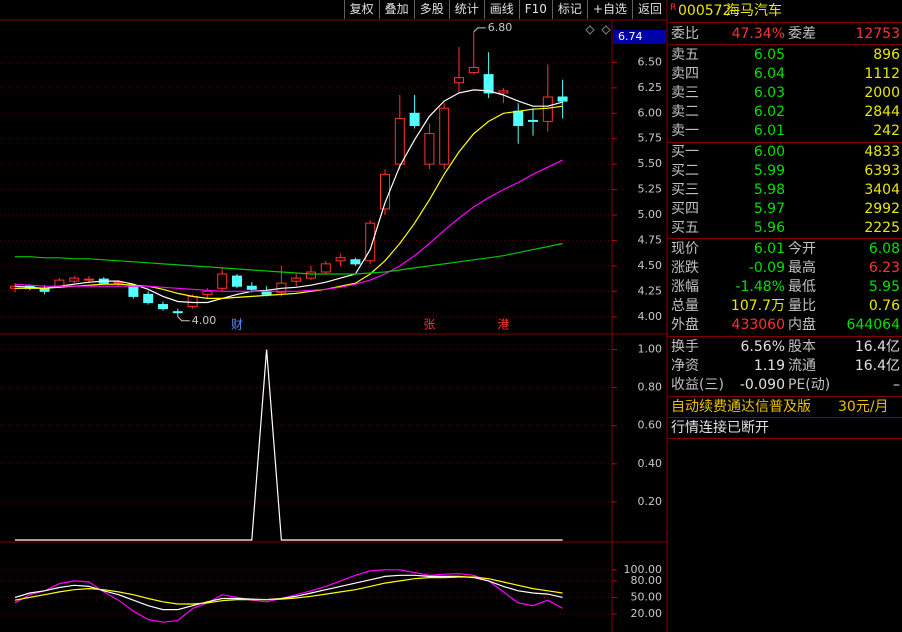  What do you see at coordinates (802, 366) in the screenshot?
I see `fundamental-label: 流通` at bounding box center [802, 366].